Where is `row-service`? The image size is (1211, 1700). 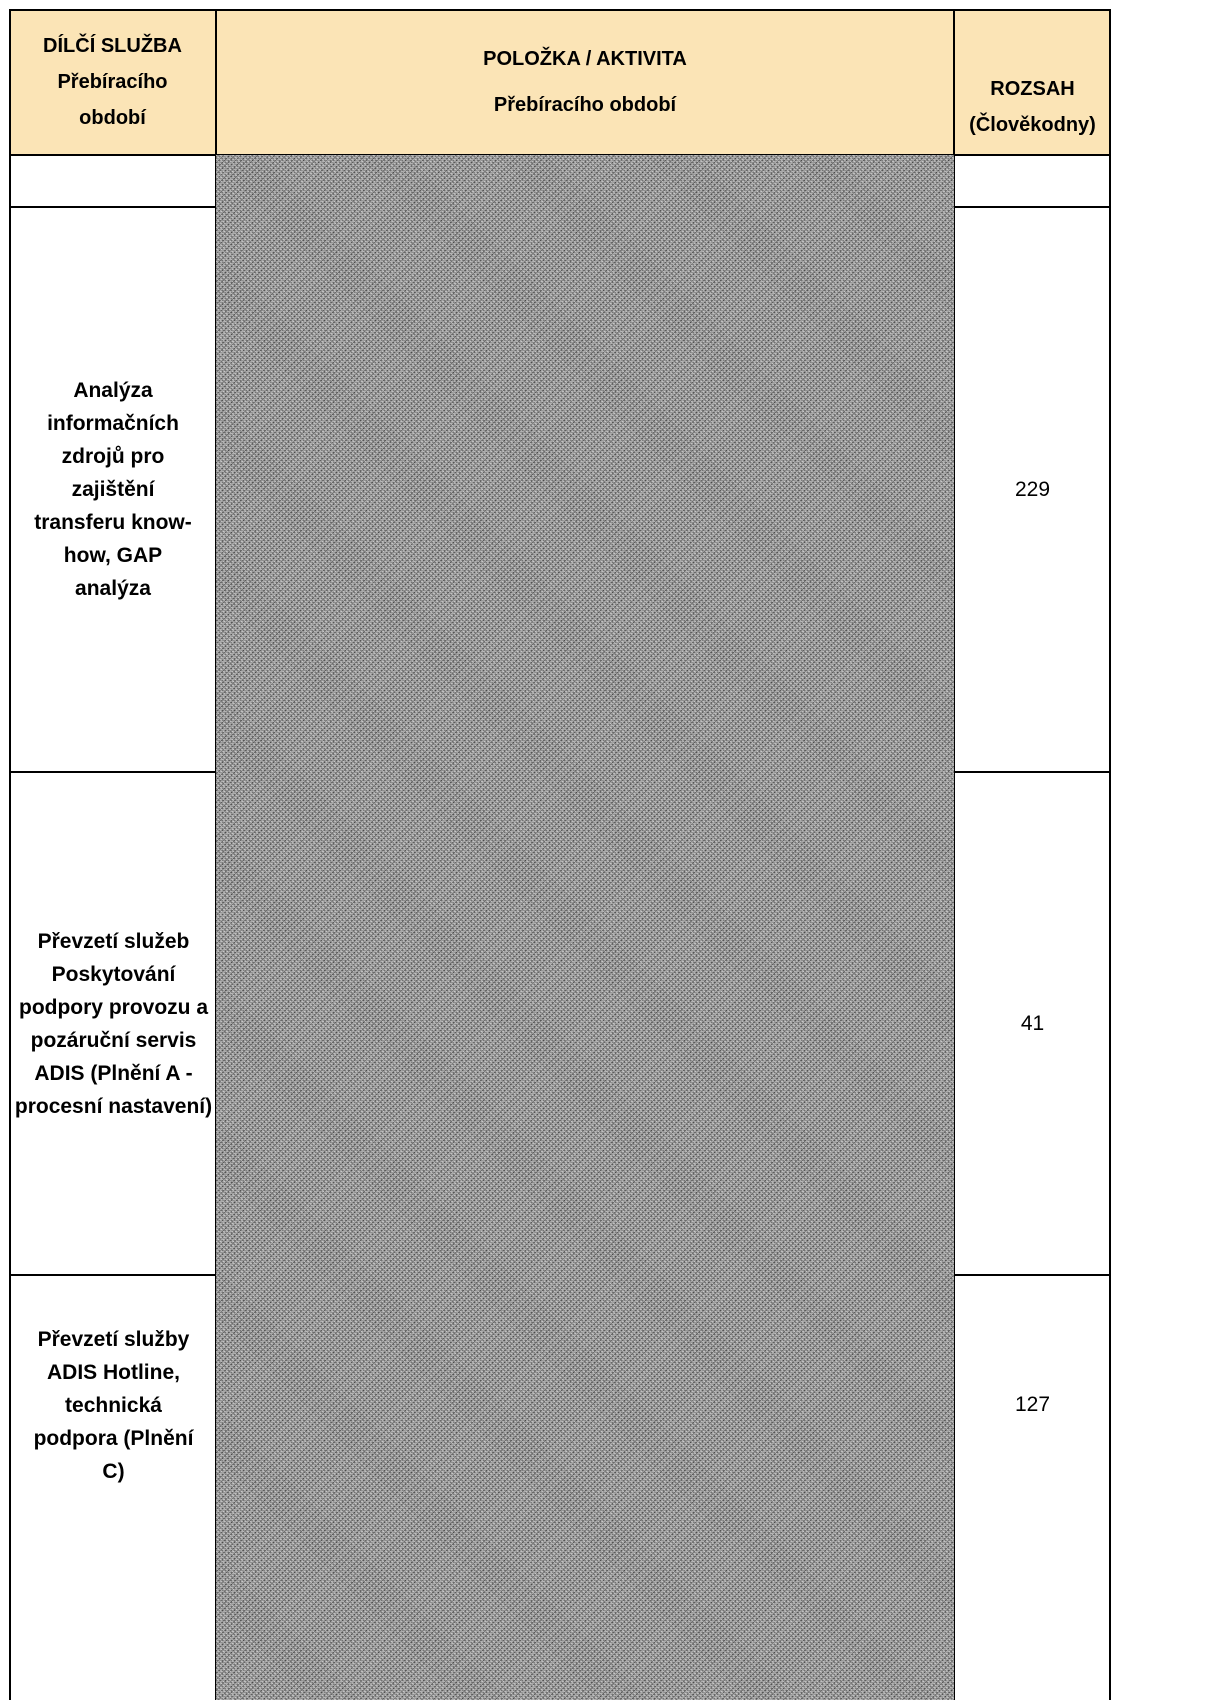 row-service is located at coordinates (112, 181).